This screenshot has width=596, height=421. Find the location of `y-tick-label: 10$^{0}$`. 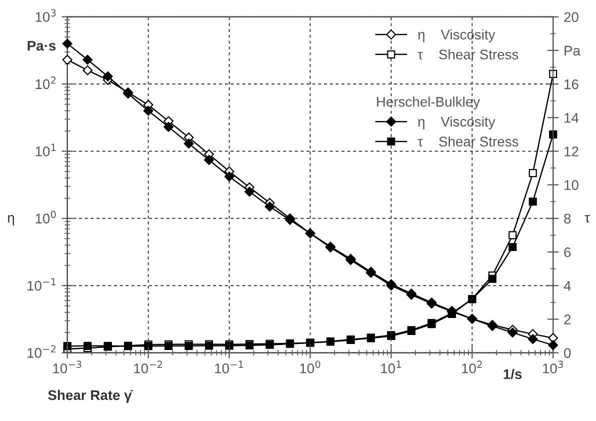

y-tick-label: 10$^{0}$ is located at coordinates (46, 217).